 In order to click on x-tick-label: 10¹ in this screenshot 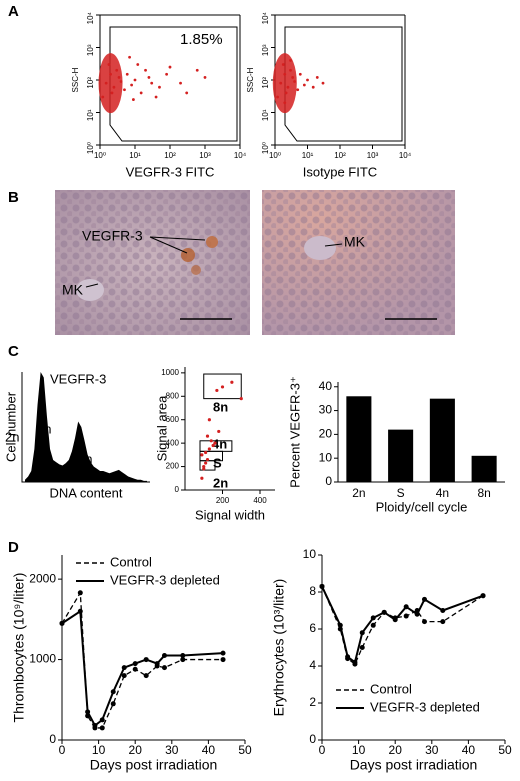, I will do `click(135, 155)`.